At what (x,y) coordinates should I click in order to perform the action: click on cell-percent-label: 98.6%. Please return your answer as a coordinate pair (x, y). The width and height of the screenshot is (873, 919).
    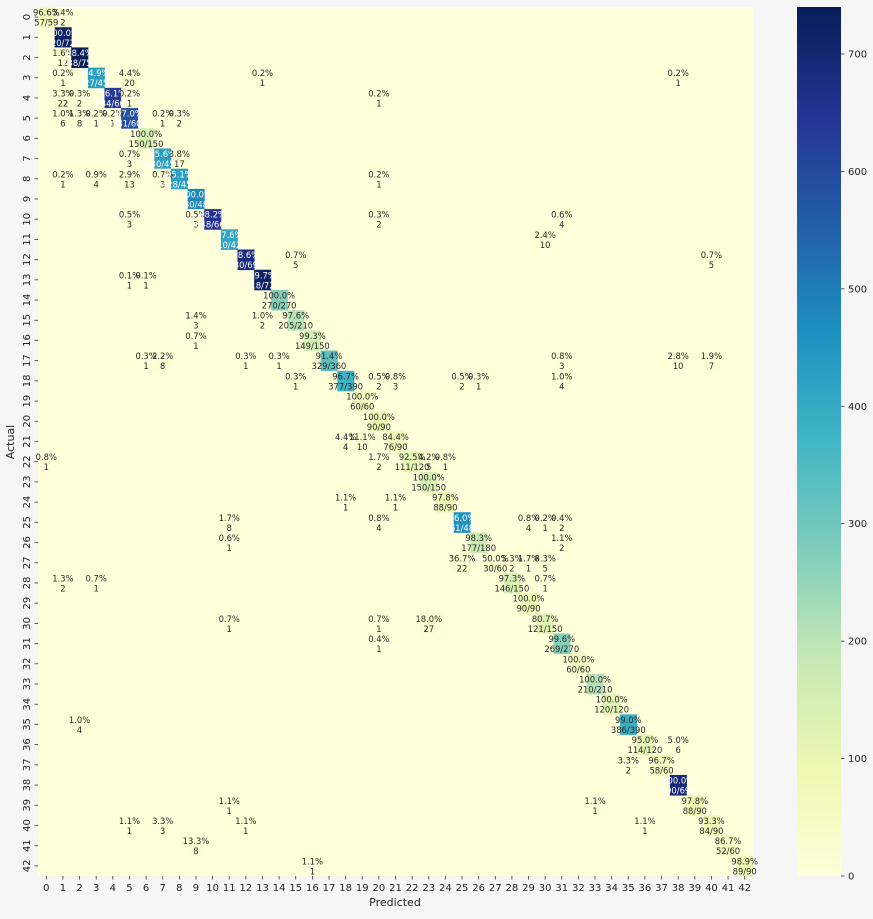
    Looking at the image, I should click on (246, 255).